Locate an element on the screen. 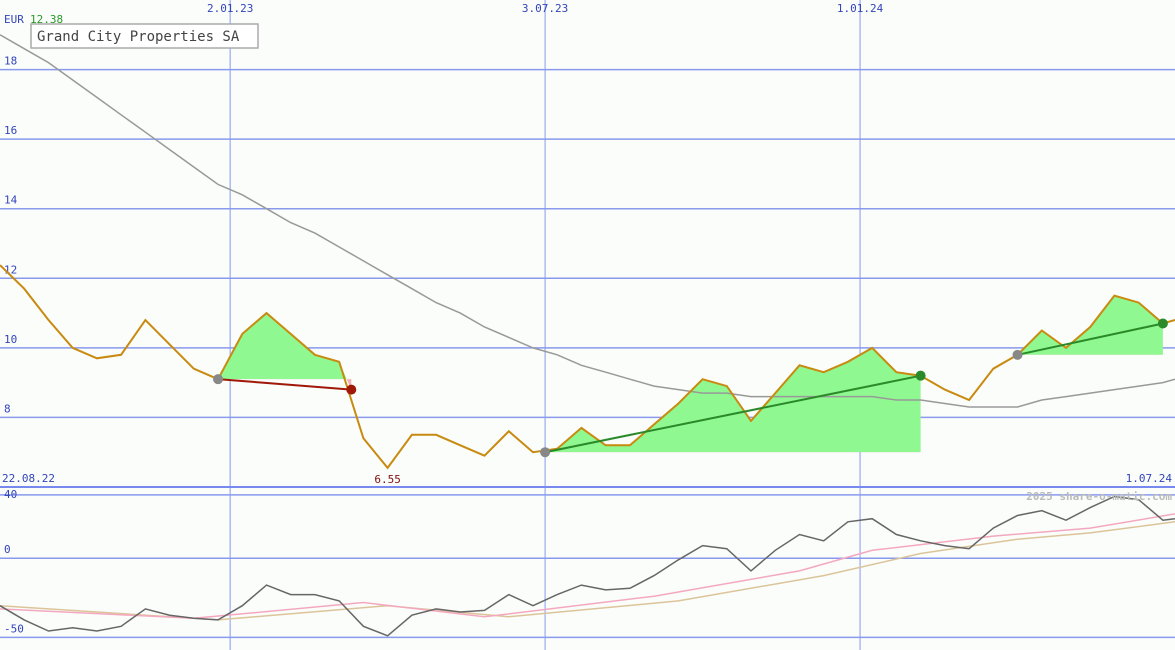 This screenshot has height=650, width=1175. y-tick-label: 16 is located at coordinates (10, 130).